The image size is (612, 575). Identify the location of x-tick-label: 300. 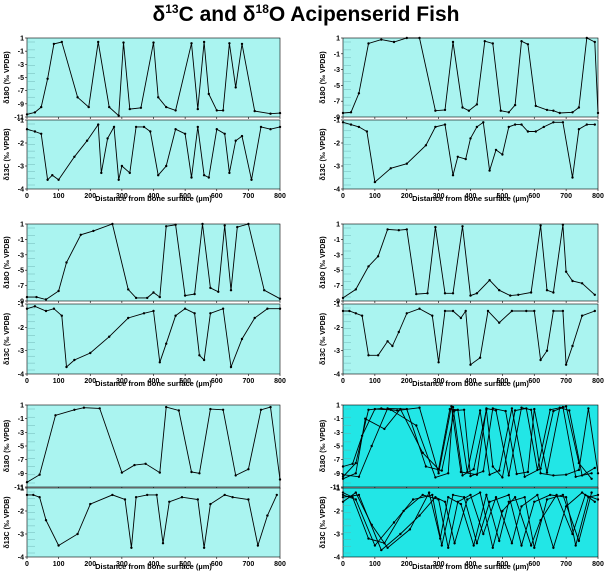
(122, 196).